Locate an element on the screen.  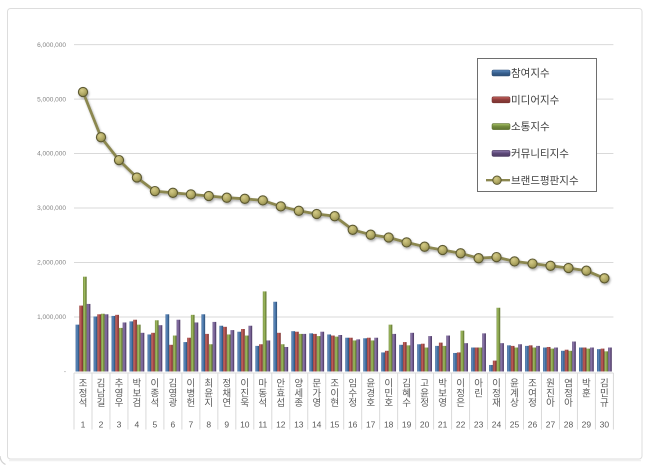
svg-text: 30 is located at coordinates (605, 424).